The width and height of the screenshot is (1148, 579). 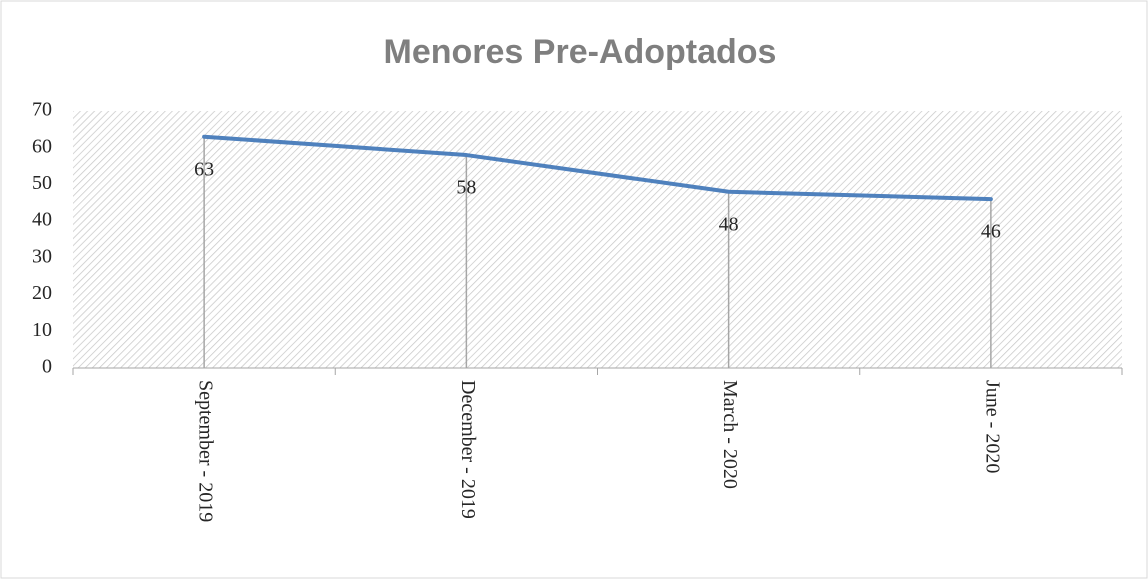 What do you see at coordinates (42, 330) in the screenshot?
I see `y-tick-label: 10` at bounding box center [42, 330].